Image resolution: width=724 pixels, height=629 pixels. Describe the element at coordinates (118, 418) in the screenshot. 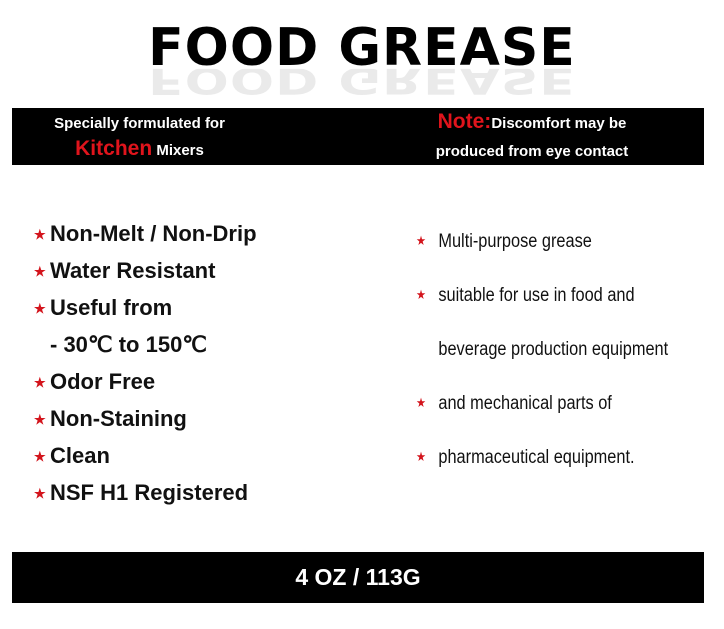

I see `feature-text: Non-Staining` at that location.